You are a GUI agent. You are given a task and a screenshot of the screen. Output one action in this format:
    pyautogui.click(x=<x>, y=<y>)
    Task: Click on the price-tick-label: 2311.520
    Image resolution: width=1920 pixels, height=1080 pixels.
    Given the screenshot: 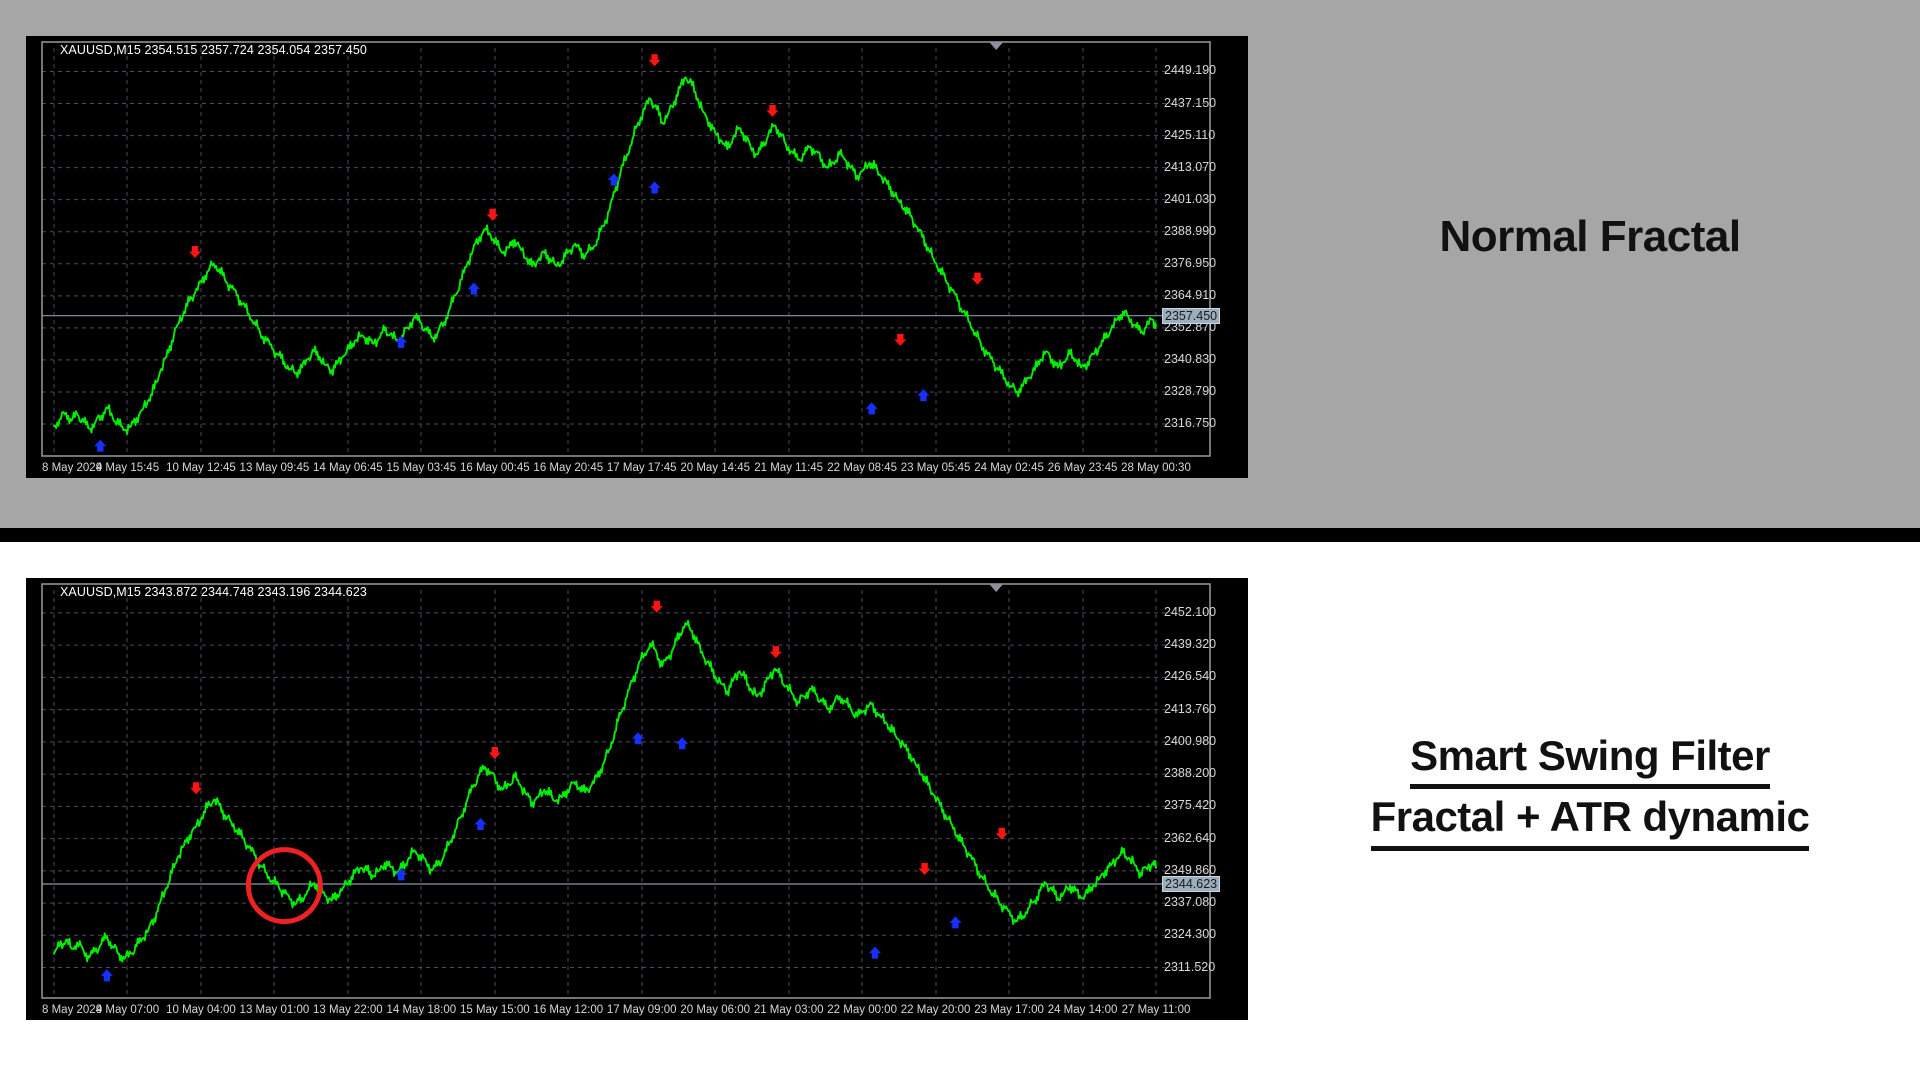 What is the action you would take?
    pyautogui.click(x=1190, y=966)
    